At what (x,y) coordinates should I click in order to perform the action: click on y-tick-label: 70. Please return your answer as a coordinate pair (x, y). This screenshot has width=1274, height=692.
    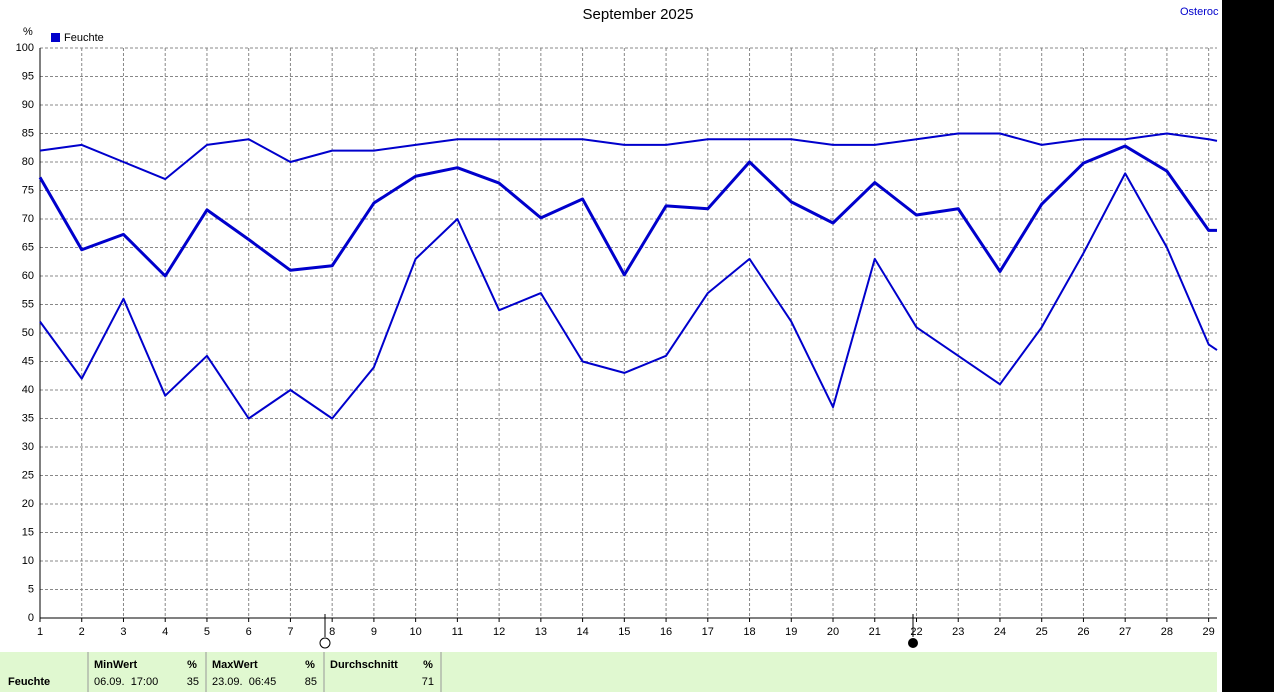
    Looking at the image, I should click on (28, 219).